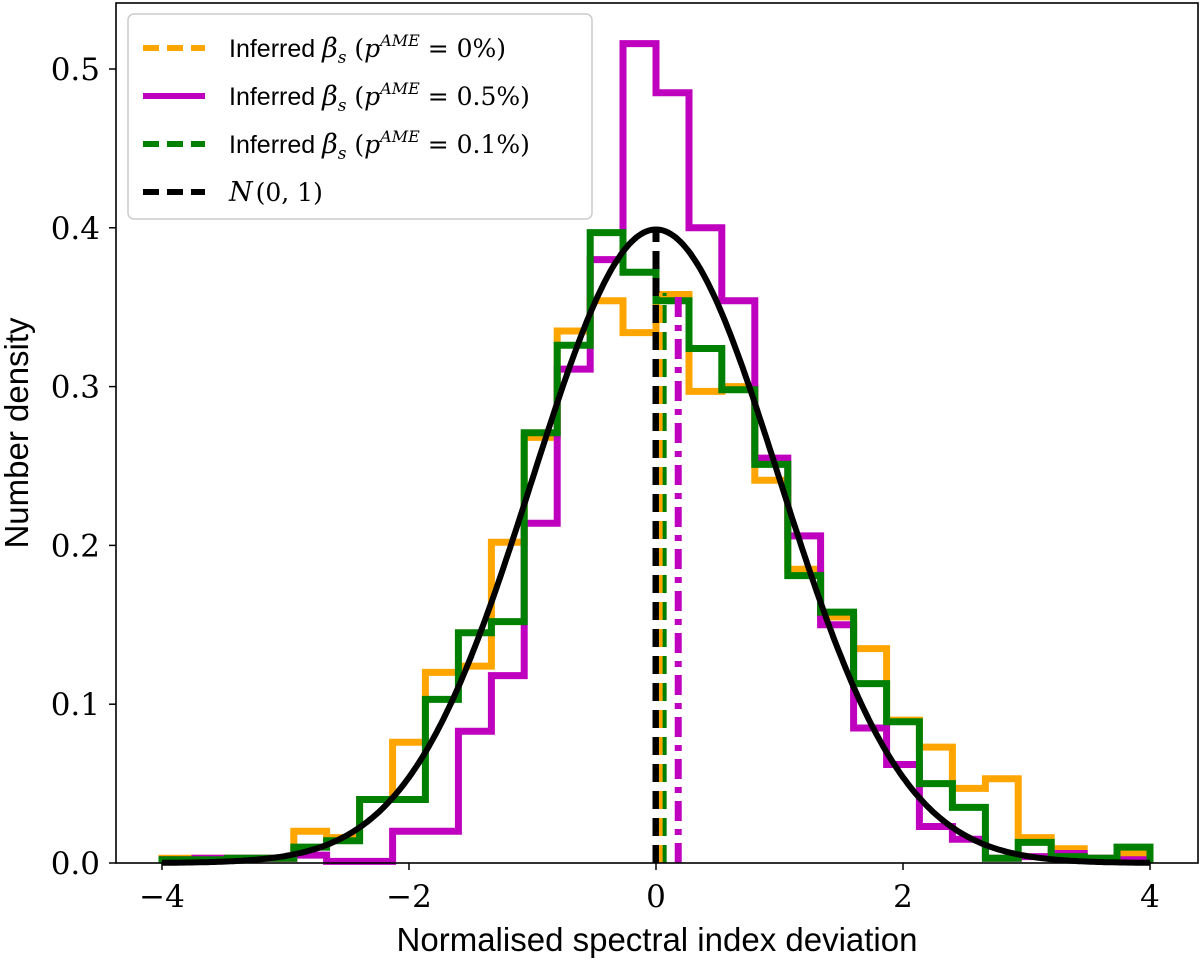 The image size is (1200, 964). Describe the element at coordinates (379, 145) in the screenshot. I see `legend-label-3: Inferred βs (pAME = 0.1%)` at that location.